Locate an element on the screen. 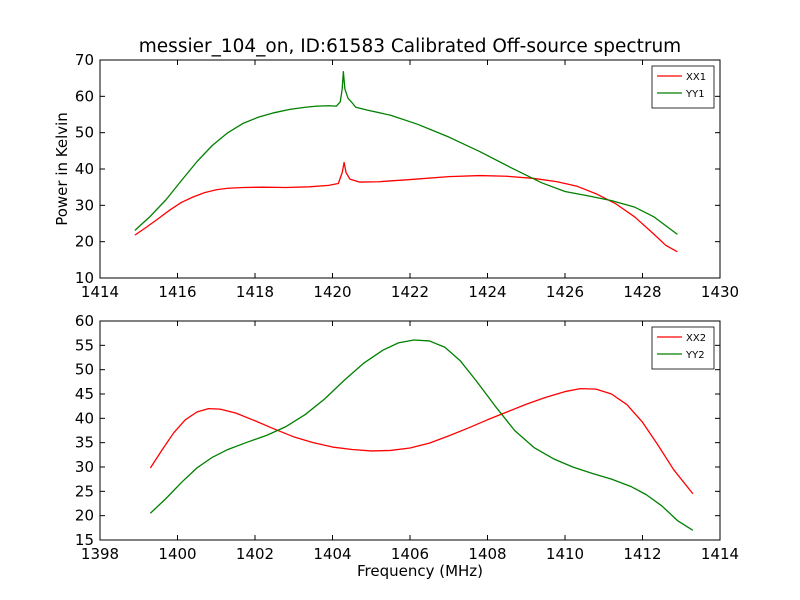  x-tick-label: 1430 is located at coordinates (720, 292).